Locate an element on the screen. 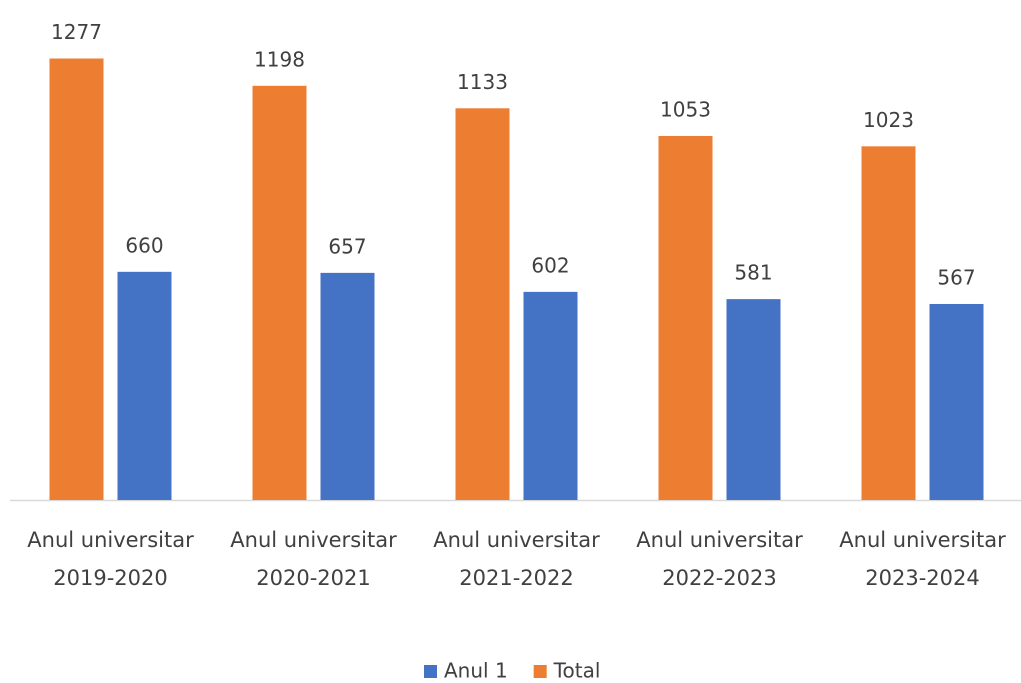 Image resolution: width=1021 pixels, height=683 pixels. x-tick-label: Anul universitar 2021-2022 is located at coordinates (516, 559).